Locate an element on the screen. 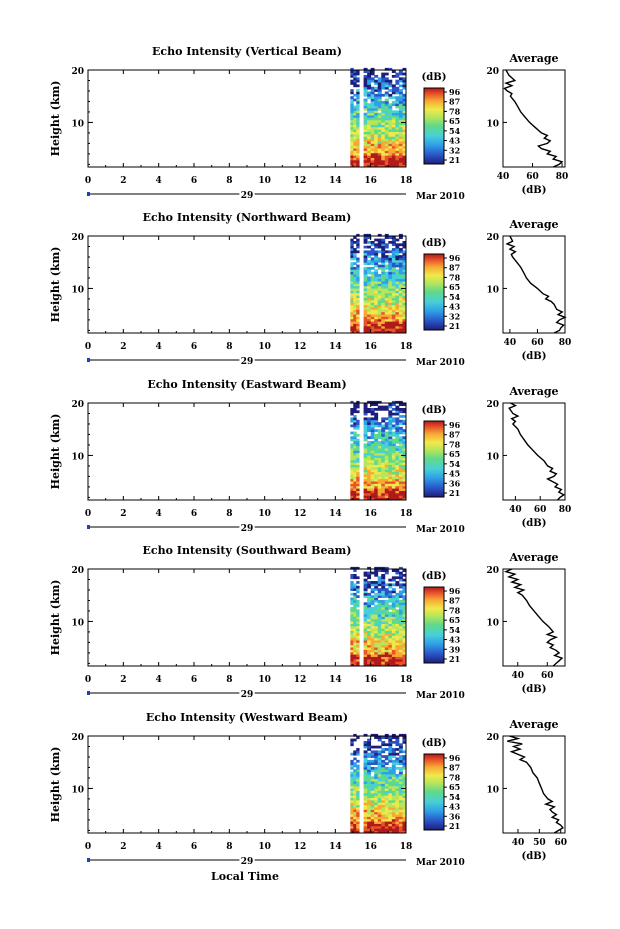  colorbar-tick-label: 32 is located at coordinates (454, 316).